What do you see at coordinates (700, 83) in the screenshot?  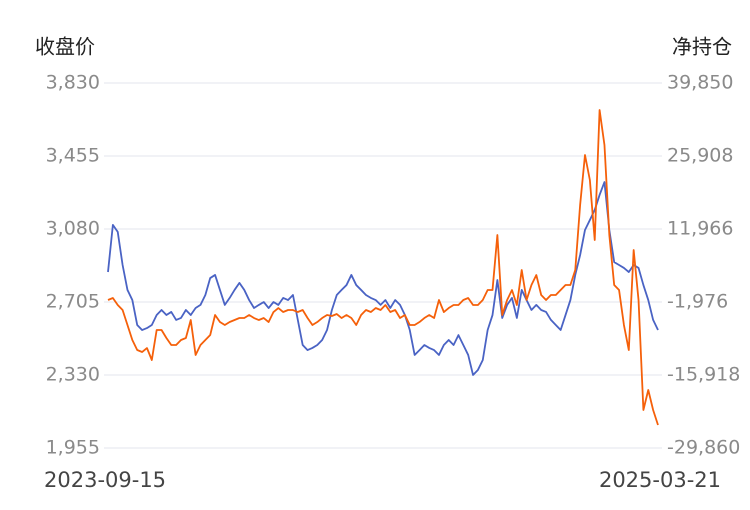 I see `y2-tick-label: 39,850` at bounding box center [700, 83].